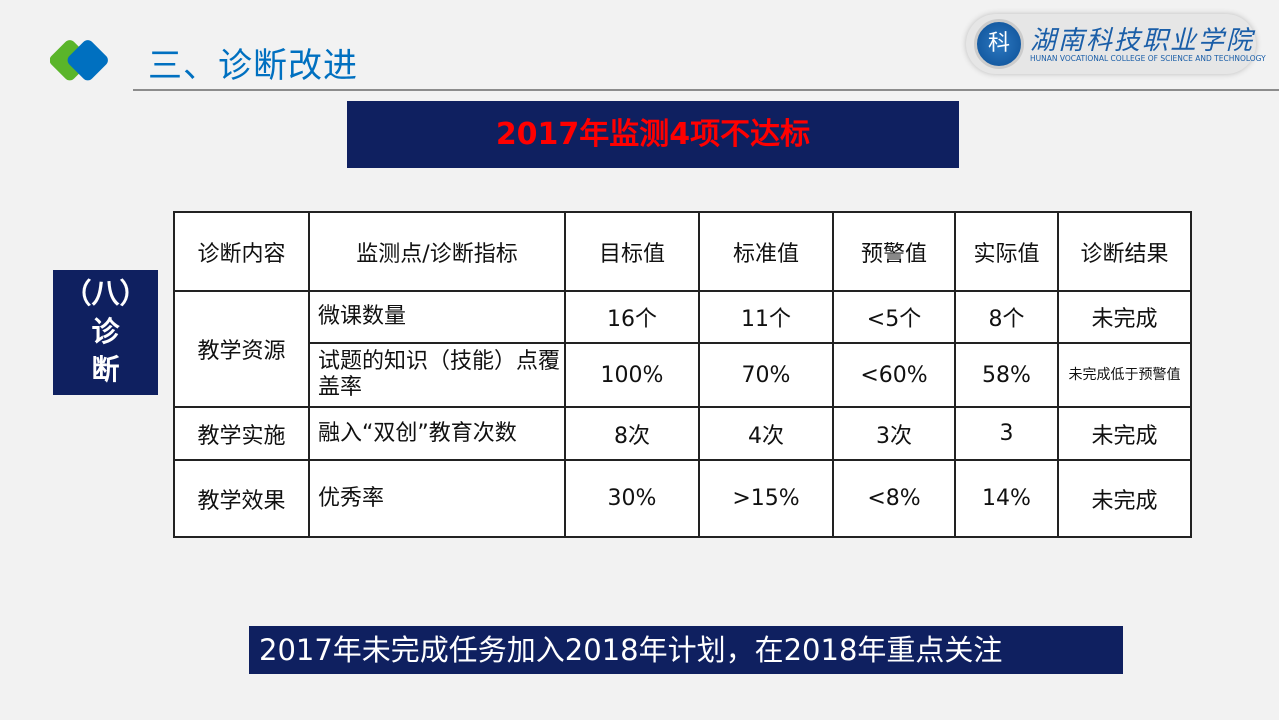  Describe the element at coordinates (79, 60) in the screenshot. I see `diamond-logo-icon` at that location.